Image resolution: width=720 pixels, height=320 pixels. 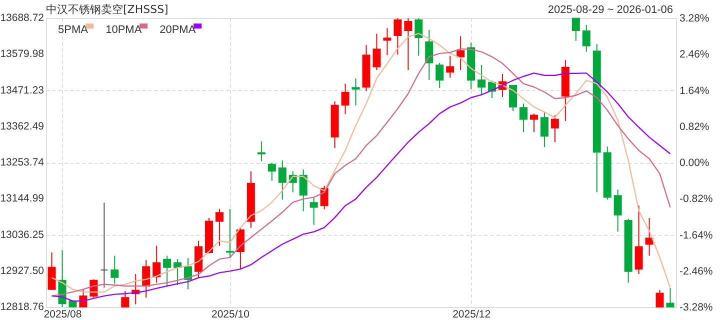 What do you see at coordinates (695, 126) in the screenshot?
I see `y2-tick-label: 0.82%` at bounding box center [695, 126].